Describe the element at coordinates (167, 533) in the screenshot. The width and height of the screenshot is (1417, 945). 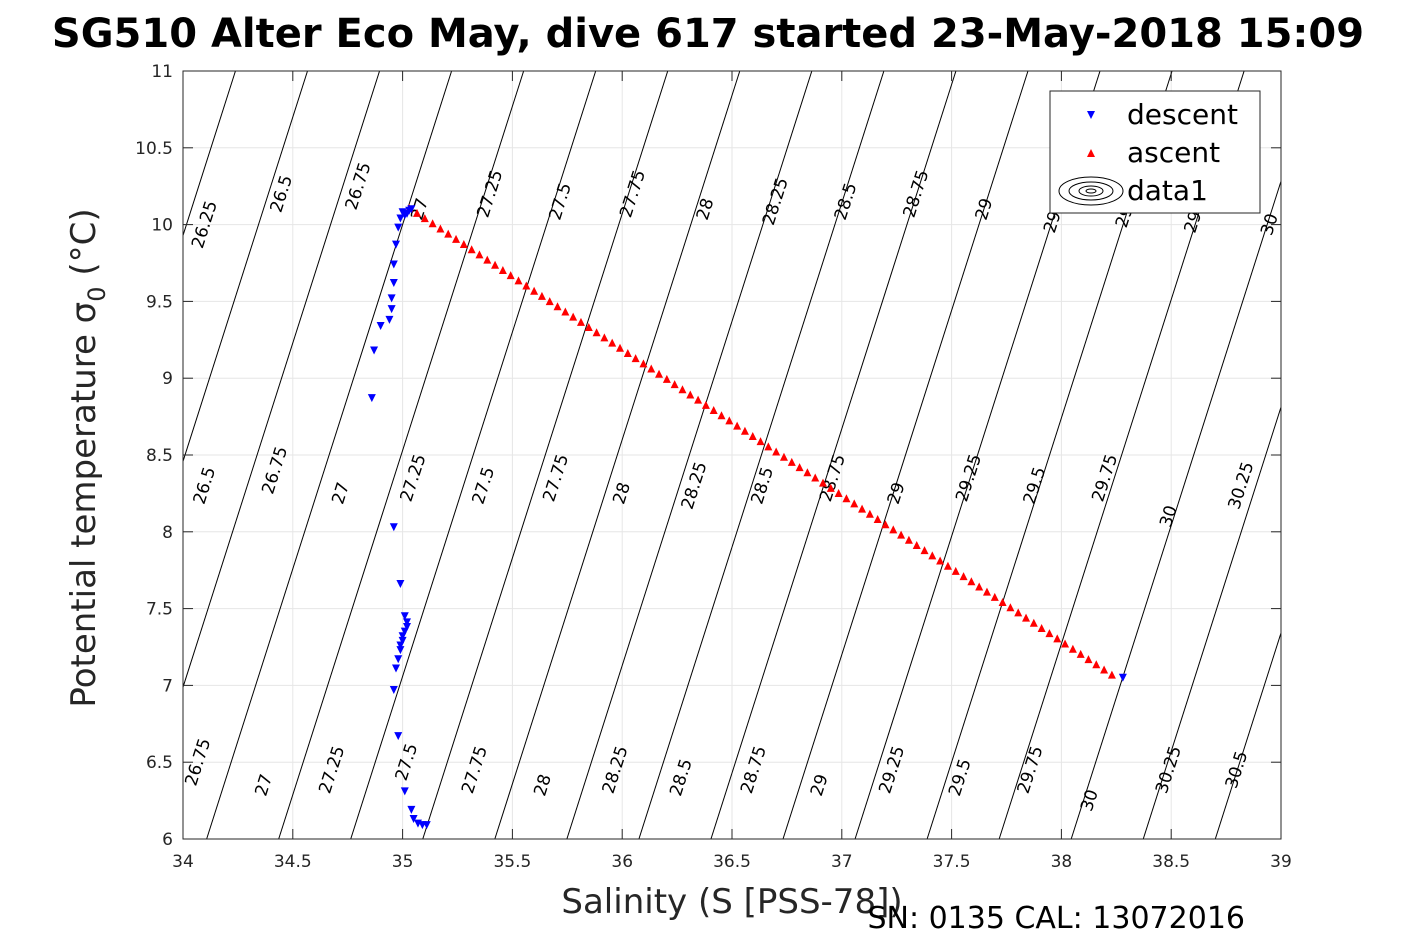
I see `y-tick-label: 8` at that location.